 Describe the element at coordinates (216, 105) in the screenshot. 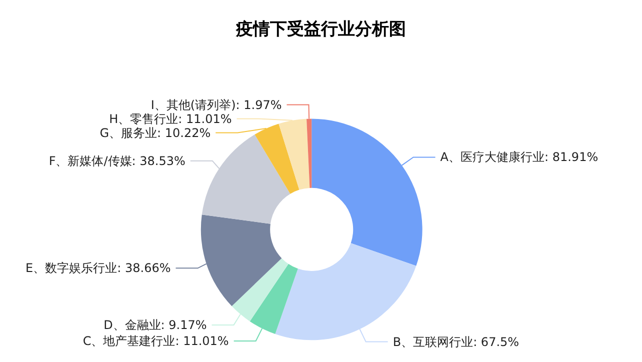

I see `slice-label: I、其他(请列举): 1.97%` at that location.